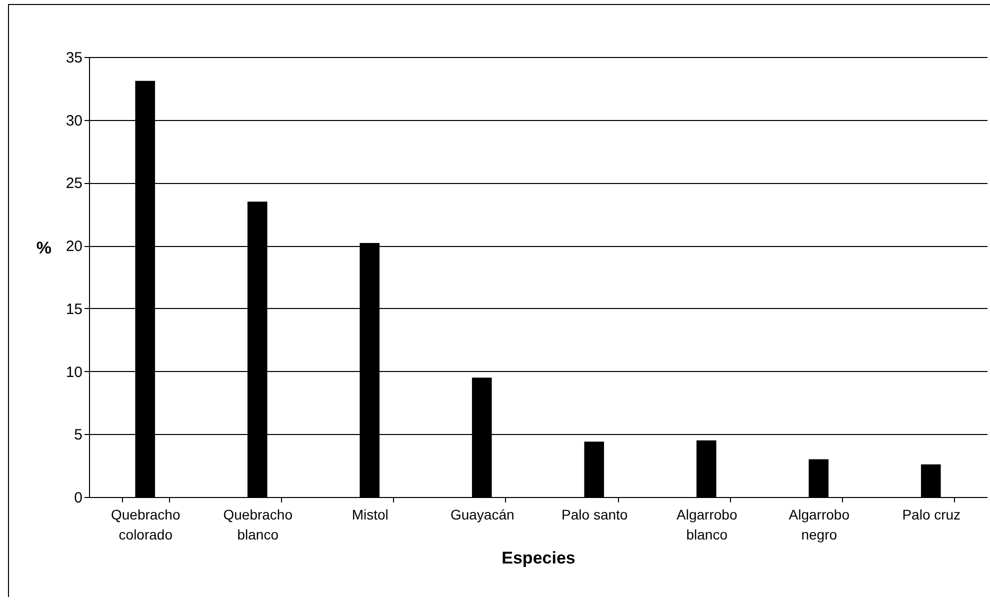 Image resolution: width=990 pixels, height=604 pixels. What do you see at coordinates (74, 183) in the screenshot?
I see `y-tick-label: 25` at bounding box center [74, 183].